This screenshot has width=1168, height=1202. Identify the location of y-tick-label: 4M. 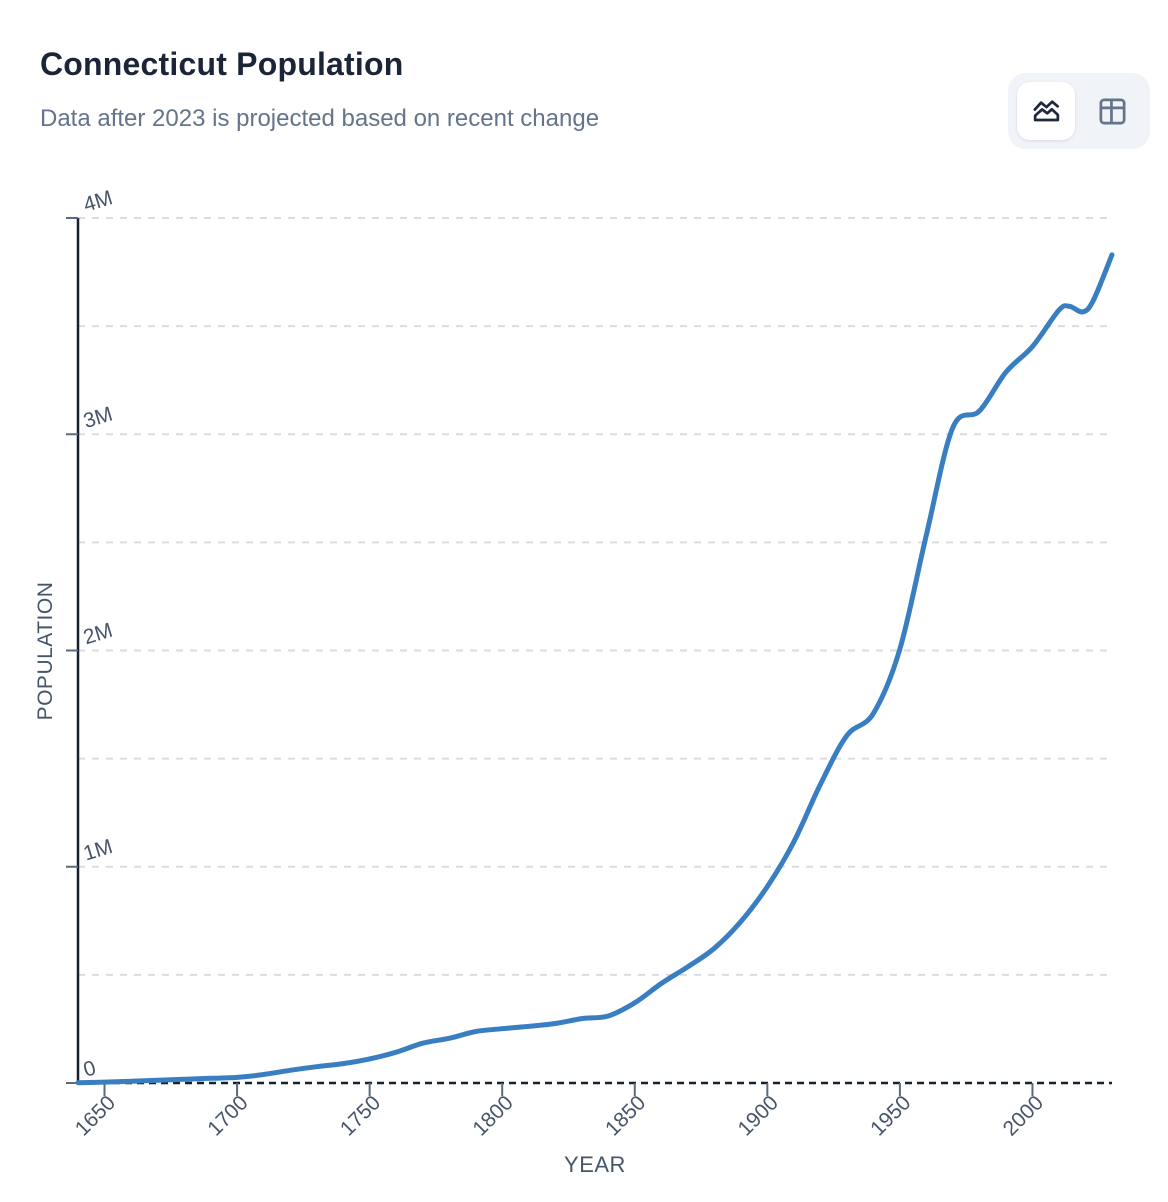
(98, 201).